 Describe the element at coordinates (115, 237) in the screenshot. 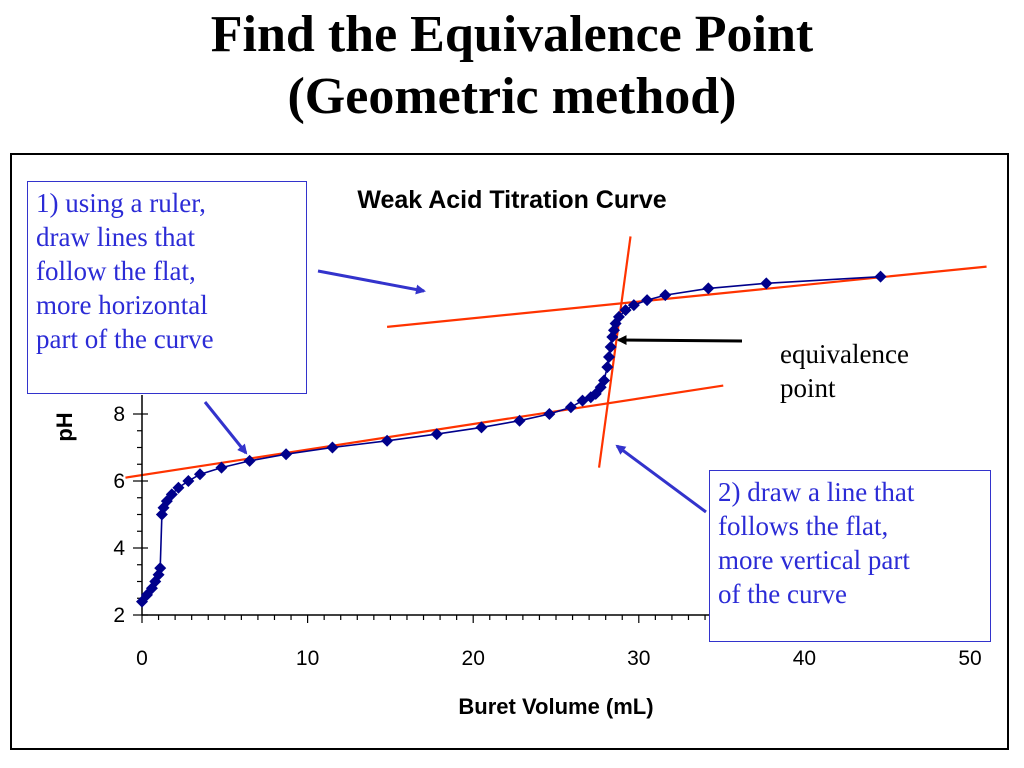

I see `callout-1-line: draw lines that` at that location.